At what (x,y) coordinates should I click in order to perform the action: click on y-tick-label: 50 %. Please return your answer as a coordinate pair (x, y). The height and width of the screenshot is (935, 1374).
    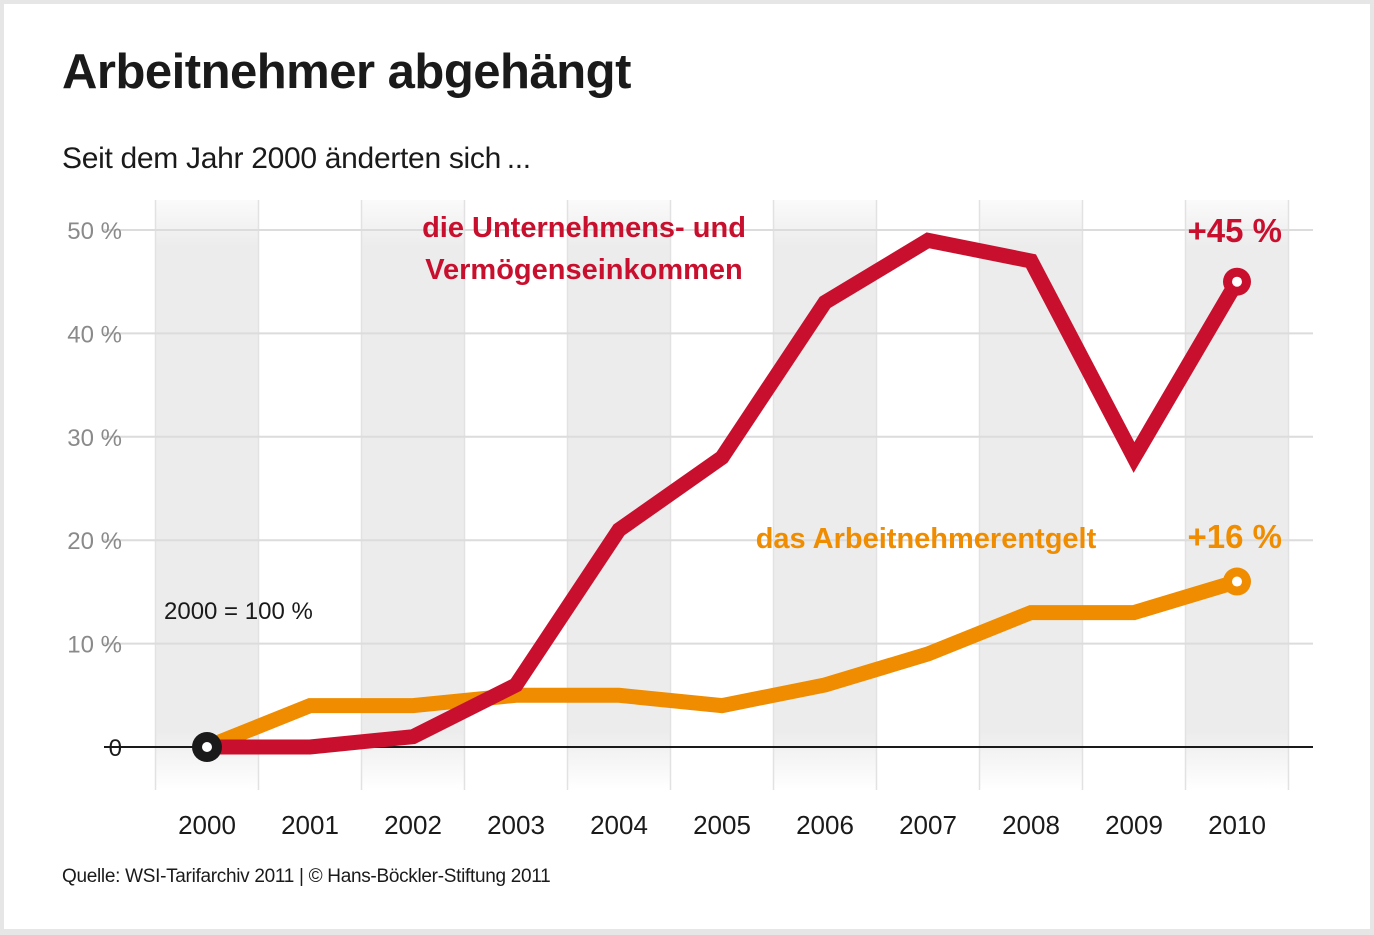
    Looking at the image, I should click on (94, 231).